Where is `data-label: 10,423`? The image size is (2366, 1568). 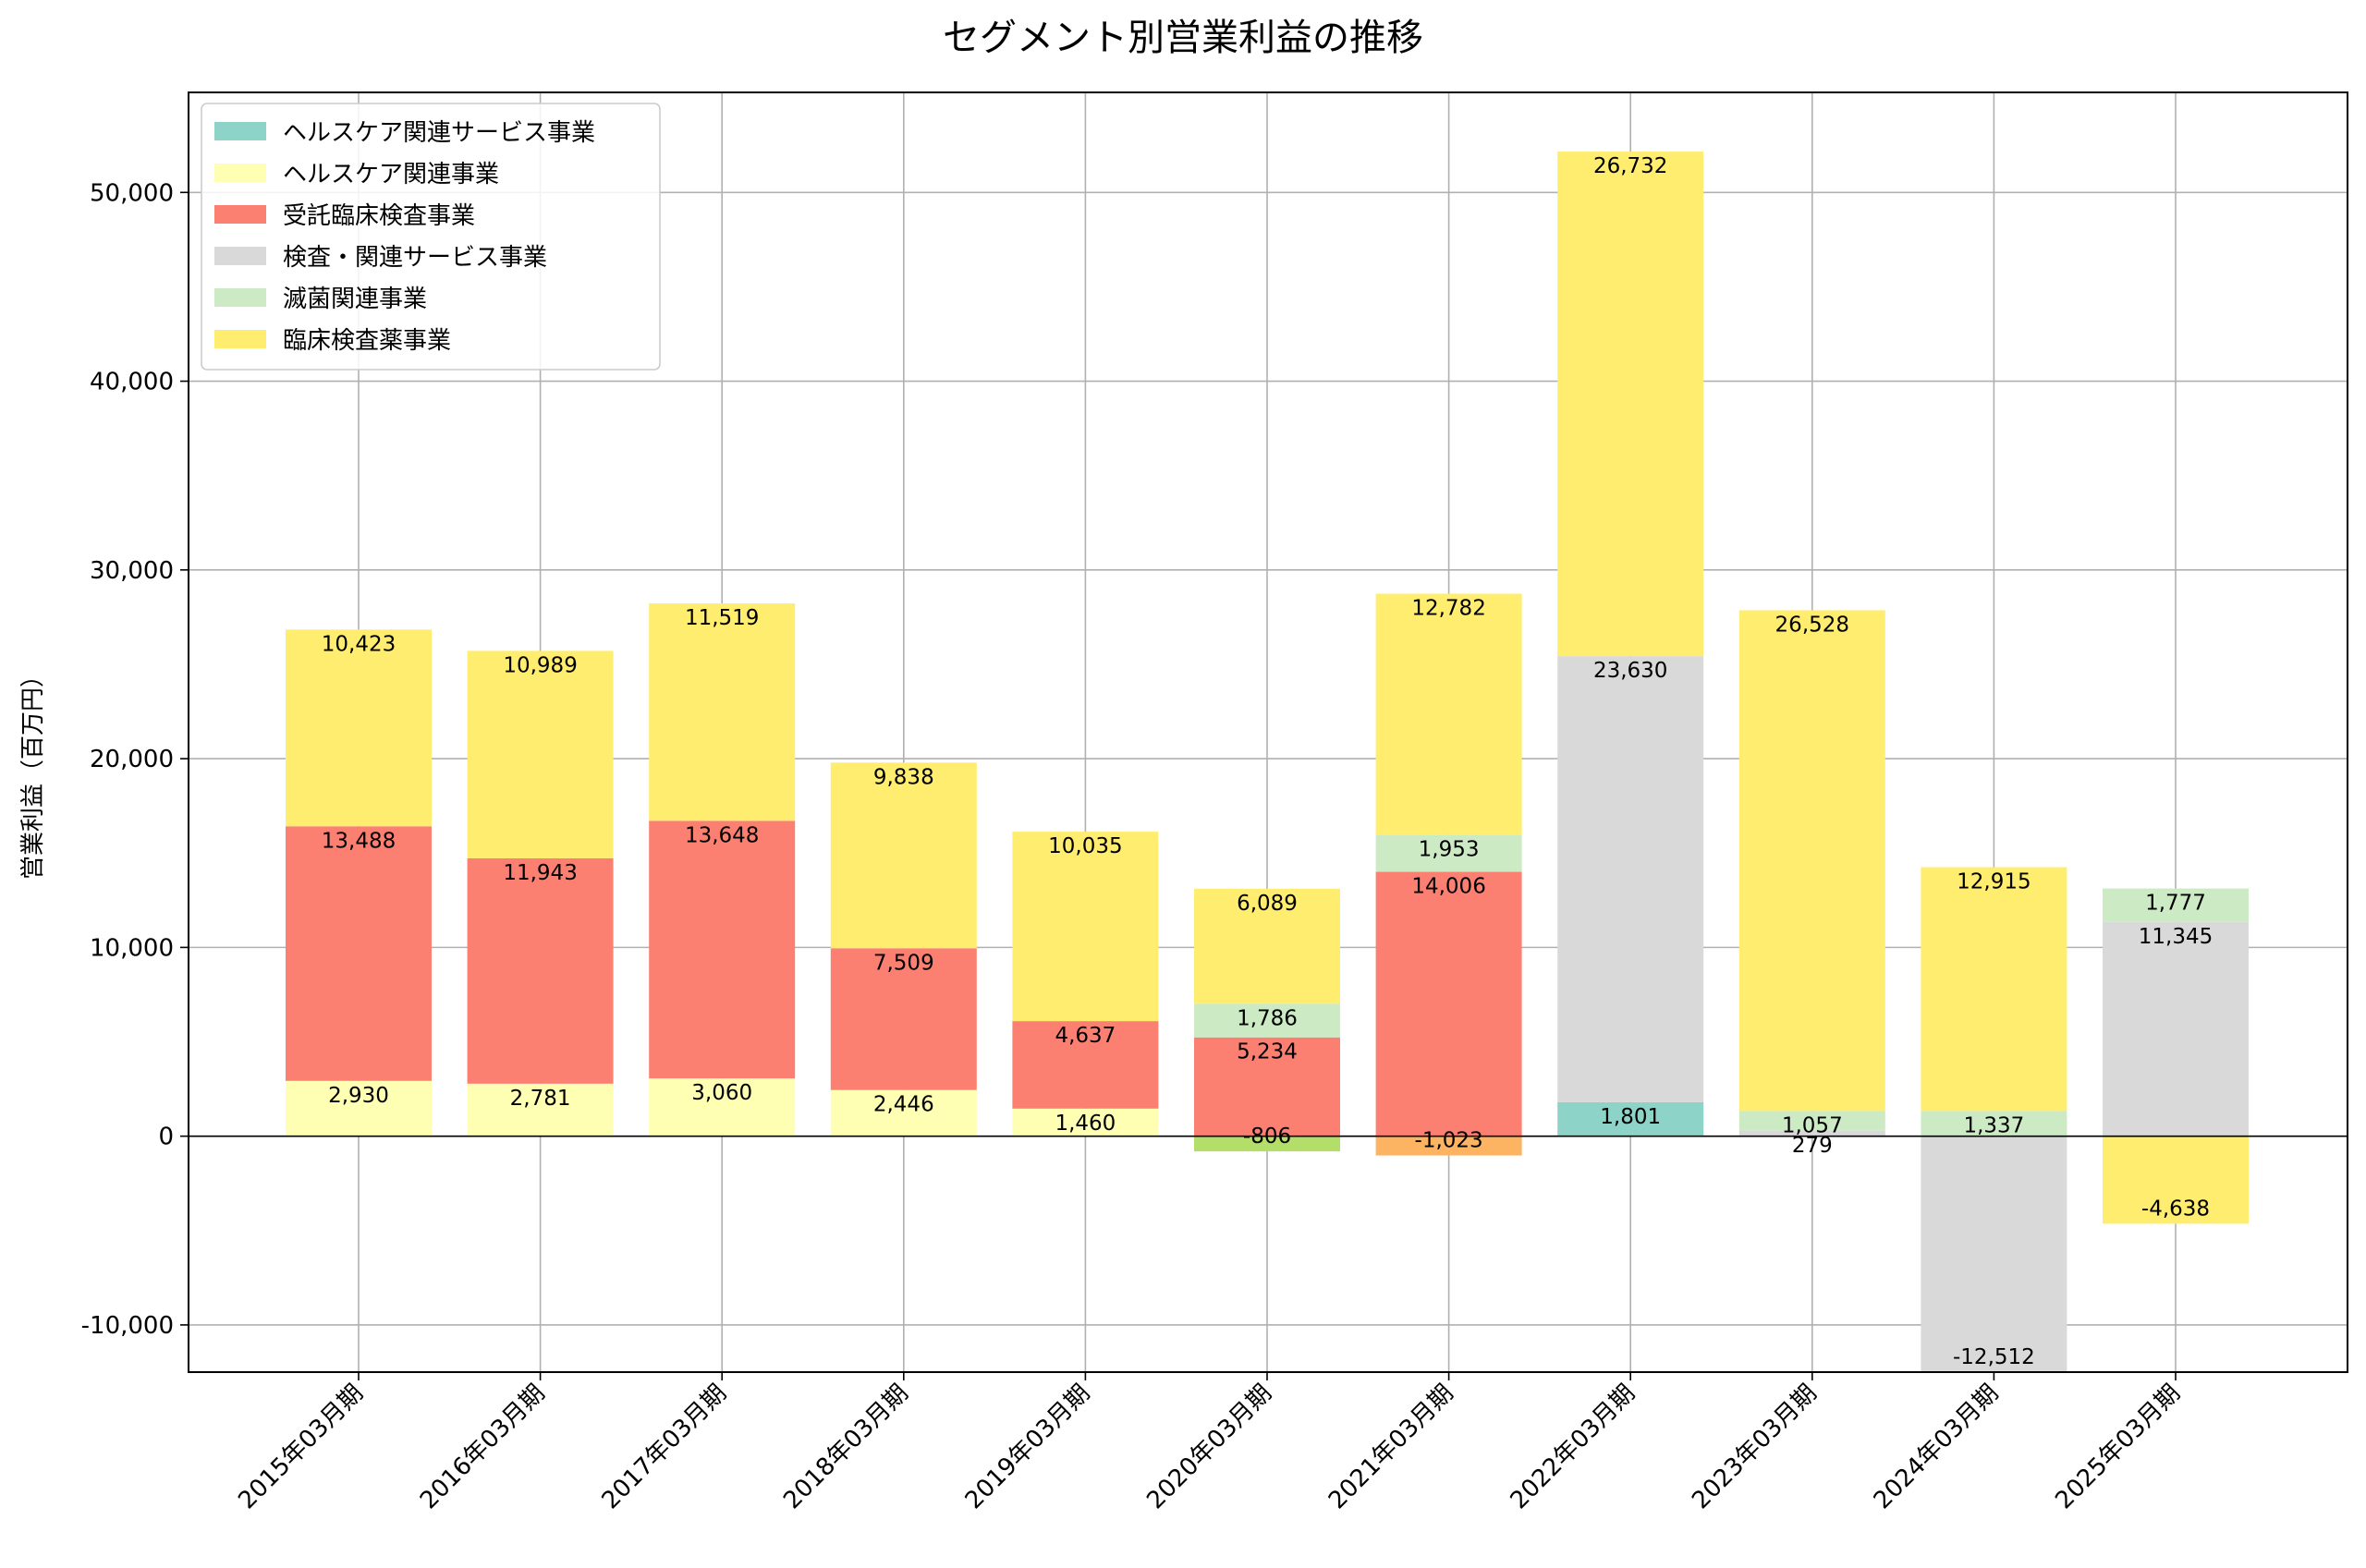
data-label: 10,423 is located at coordinates (359, 644).